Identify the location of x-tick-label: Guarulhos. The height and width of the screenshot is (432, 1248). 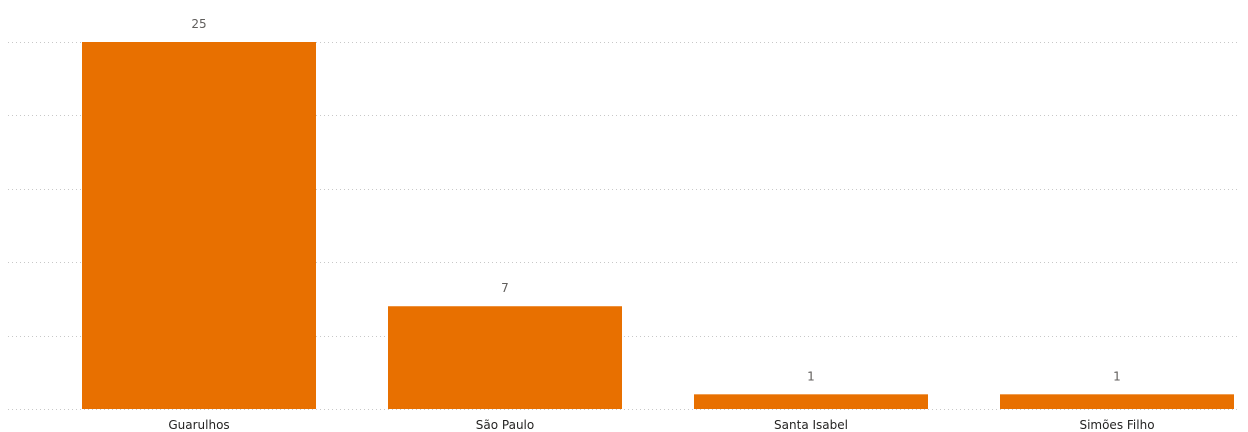
(198, 425).